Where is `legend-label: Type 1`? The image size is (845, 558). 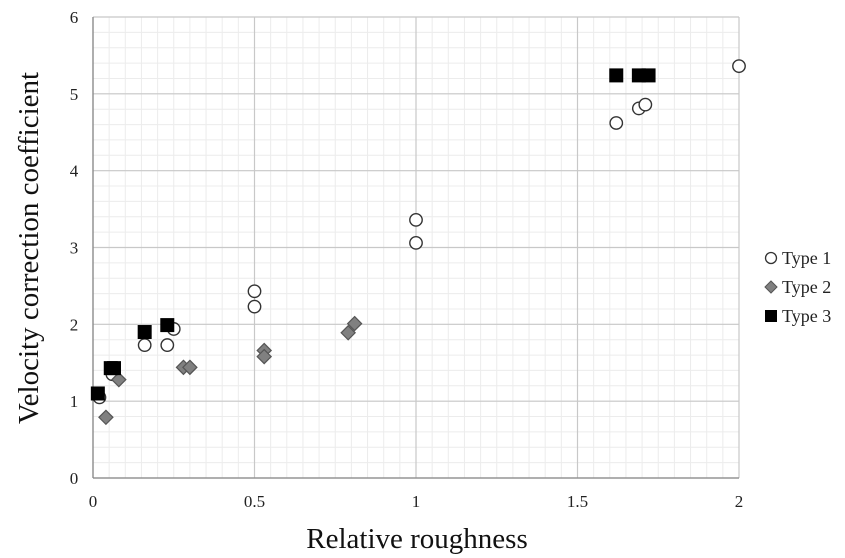
legend-label: Type 1 is located at coordinates (806, 258).